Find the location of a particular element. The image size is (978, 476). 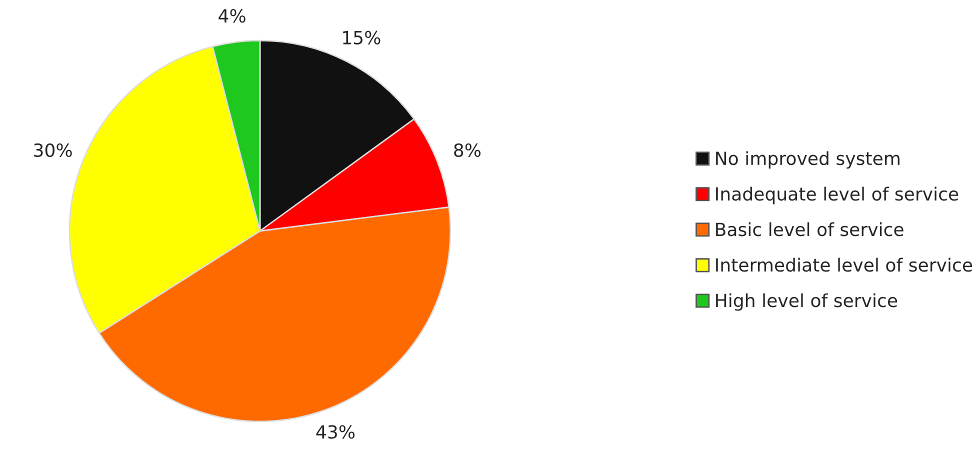

data-label: 15% is located at coordinates (361, 37).